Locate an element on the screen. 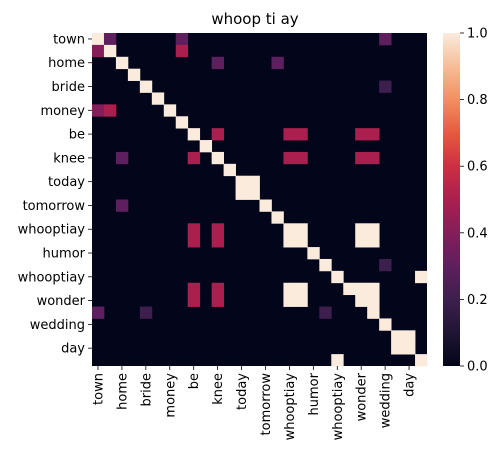  col-tick-label: tomorrow is located at coordinates (266, 404).